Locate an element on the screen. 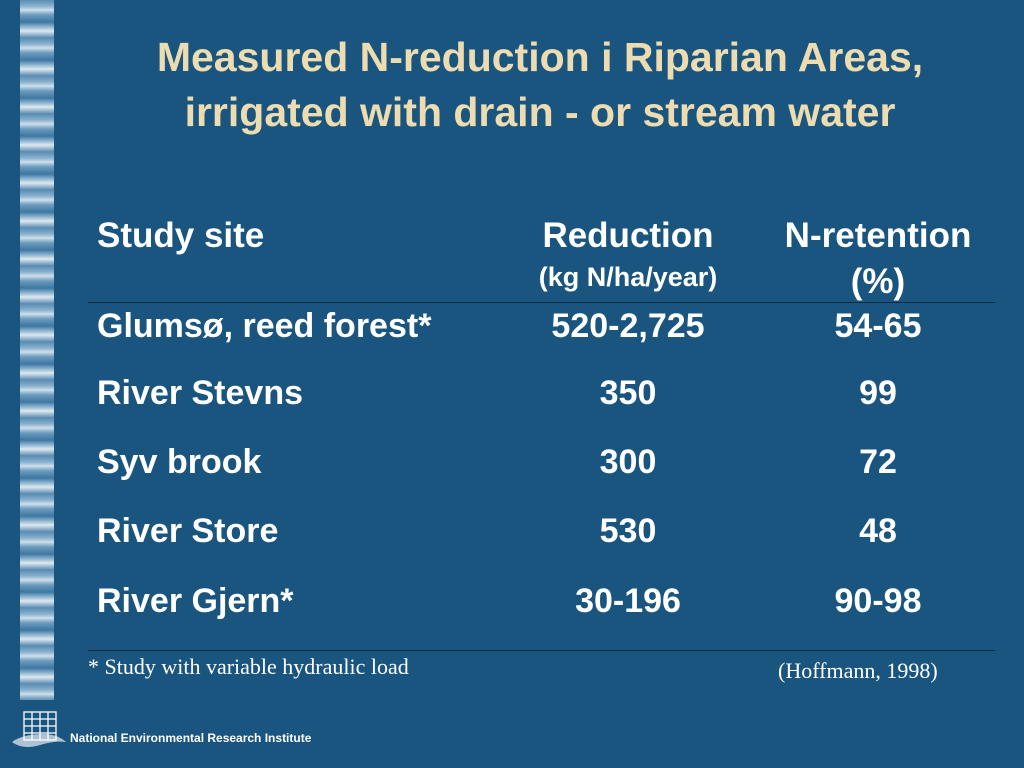 The image size is (1024, 768). row-site: River Store is located at coordinates (188, 531).